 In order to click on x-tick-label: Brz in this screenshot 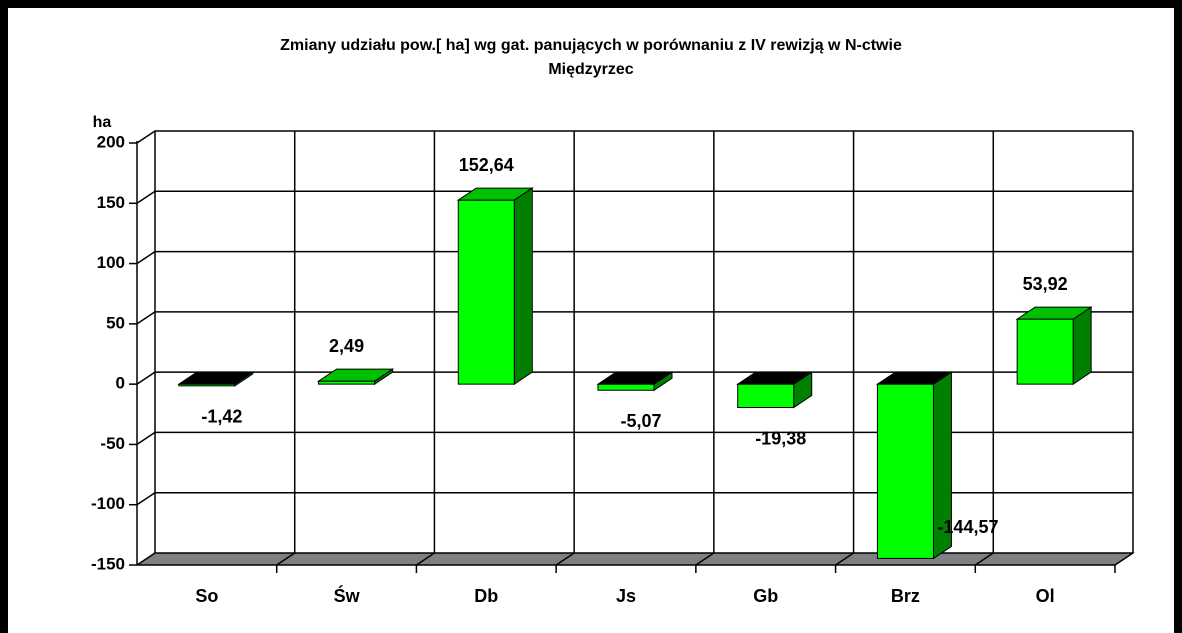, I will do `click(905, 596)`.